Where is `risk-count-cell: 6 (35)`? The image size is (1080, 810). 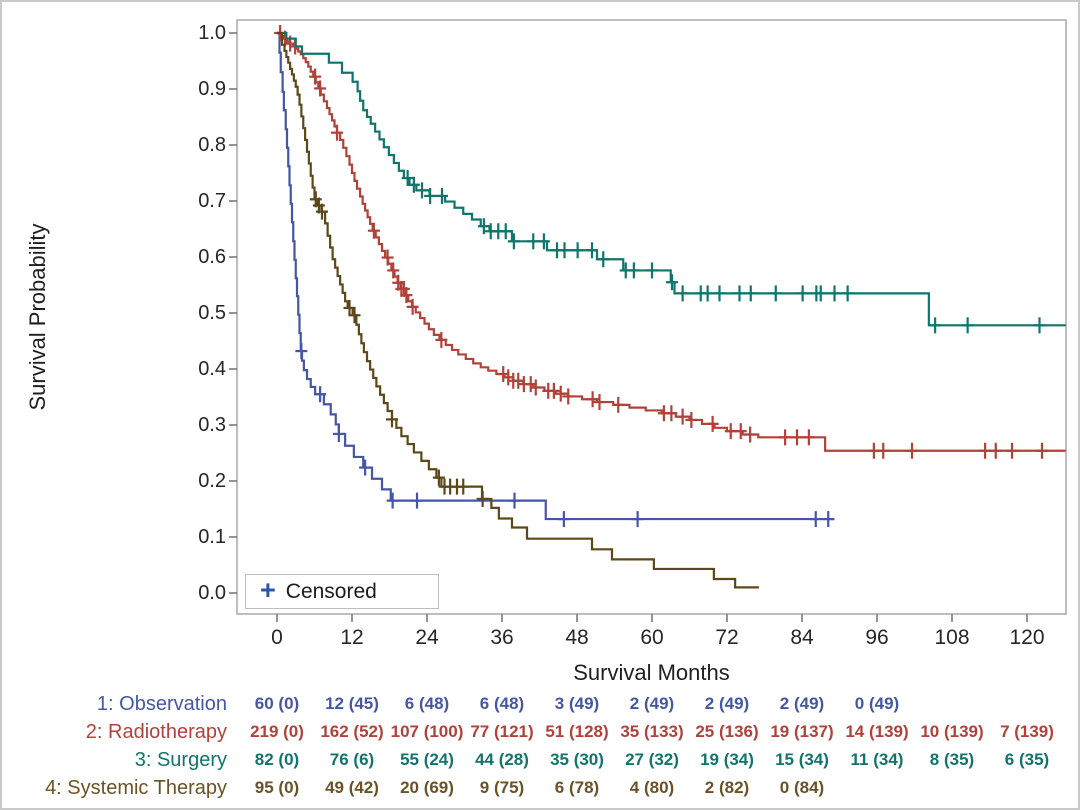 risk-count-cell: 6 (35) is located at coordinates (1027, 759).